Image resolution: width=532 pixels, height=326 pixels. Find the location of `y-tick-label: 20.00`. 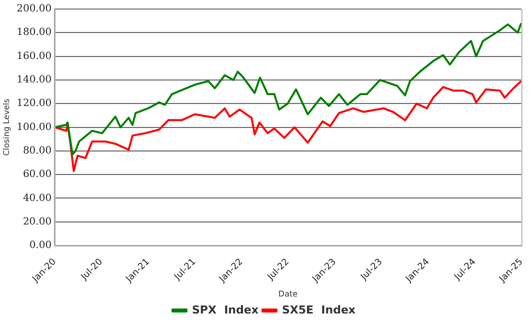

y-tick-label: 20.00 is located at coordinates (37, 222).